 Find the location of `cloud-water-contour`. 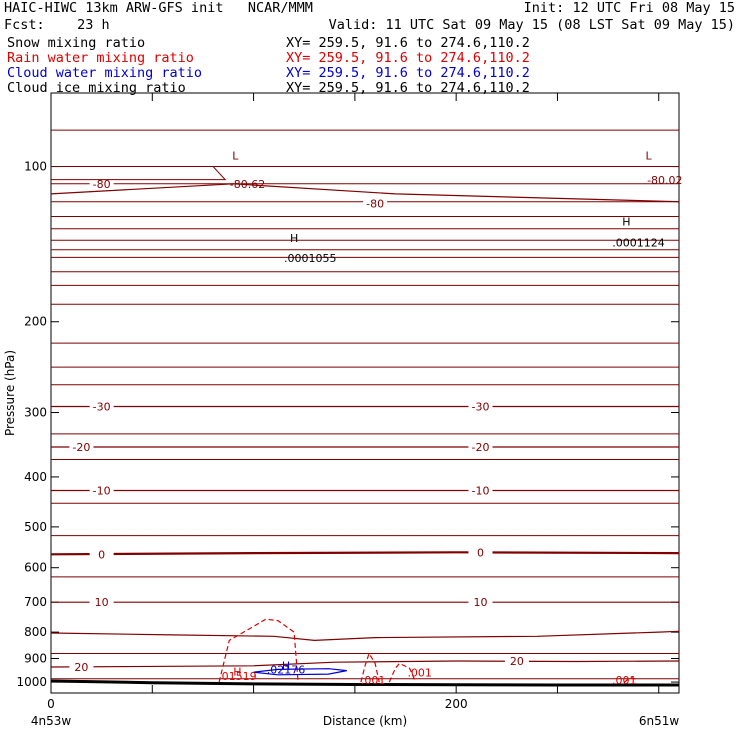

cloud-water-contour is located at coordinates (300, 672).